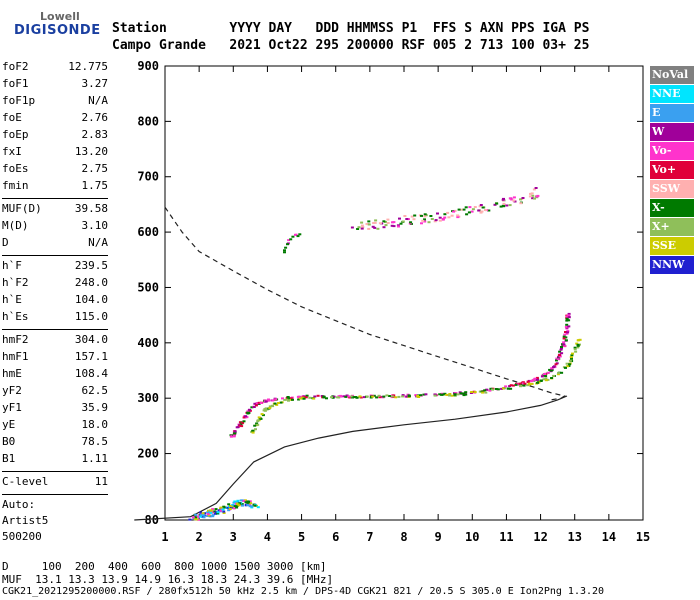  I want to click on x-tick-label: 12, so click(540, 537).